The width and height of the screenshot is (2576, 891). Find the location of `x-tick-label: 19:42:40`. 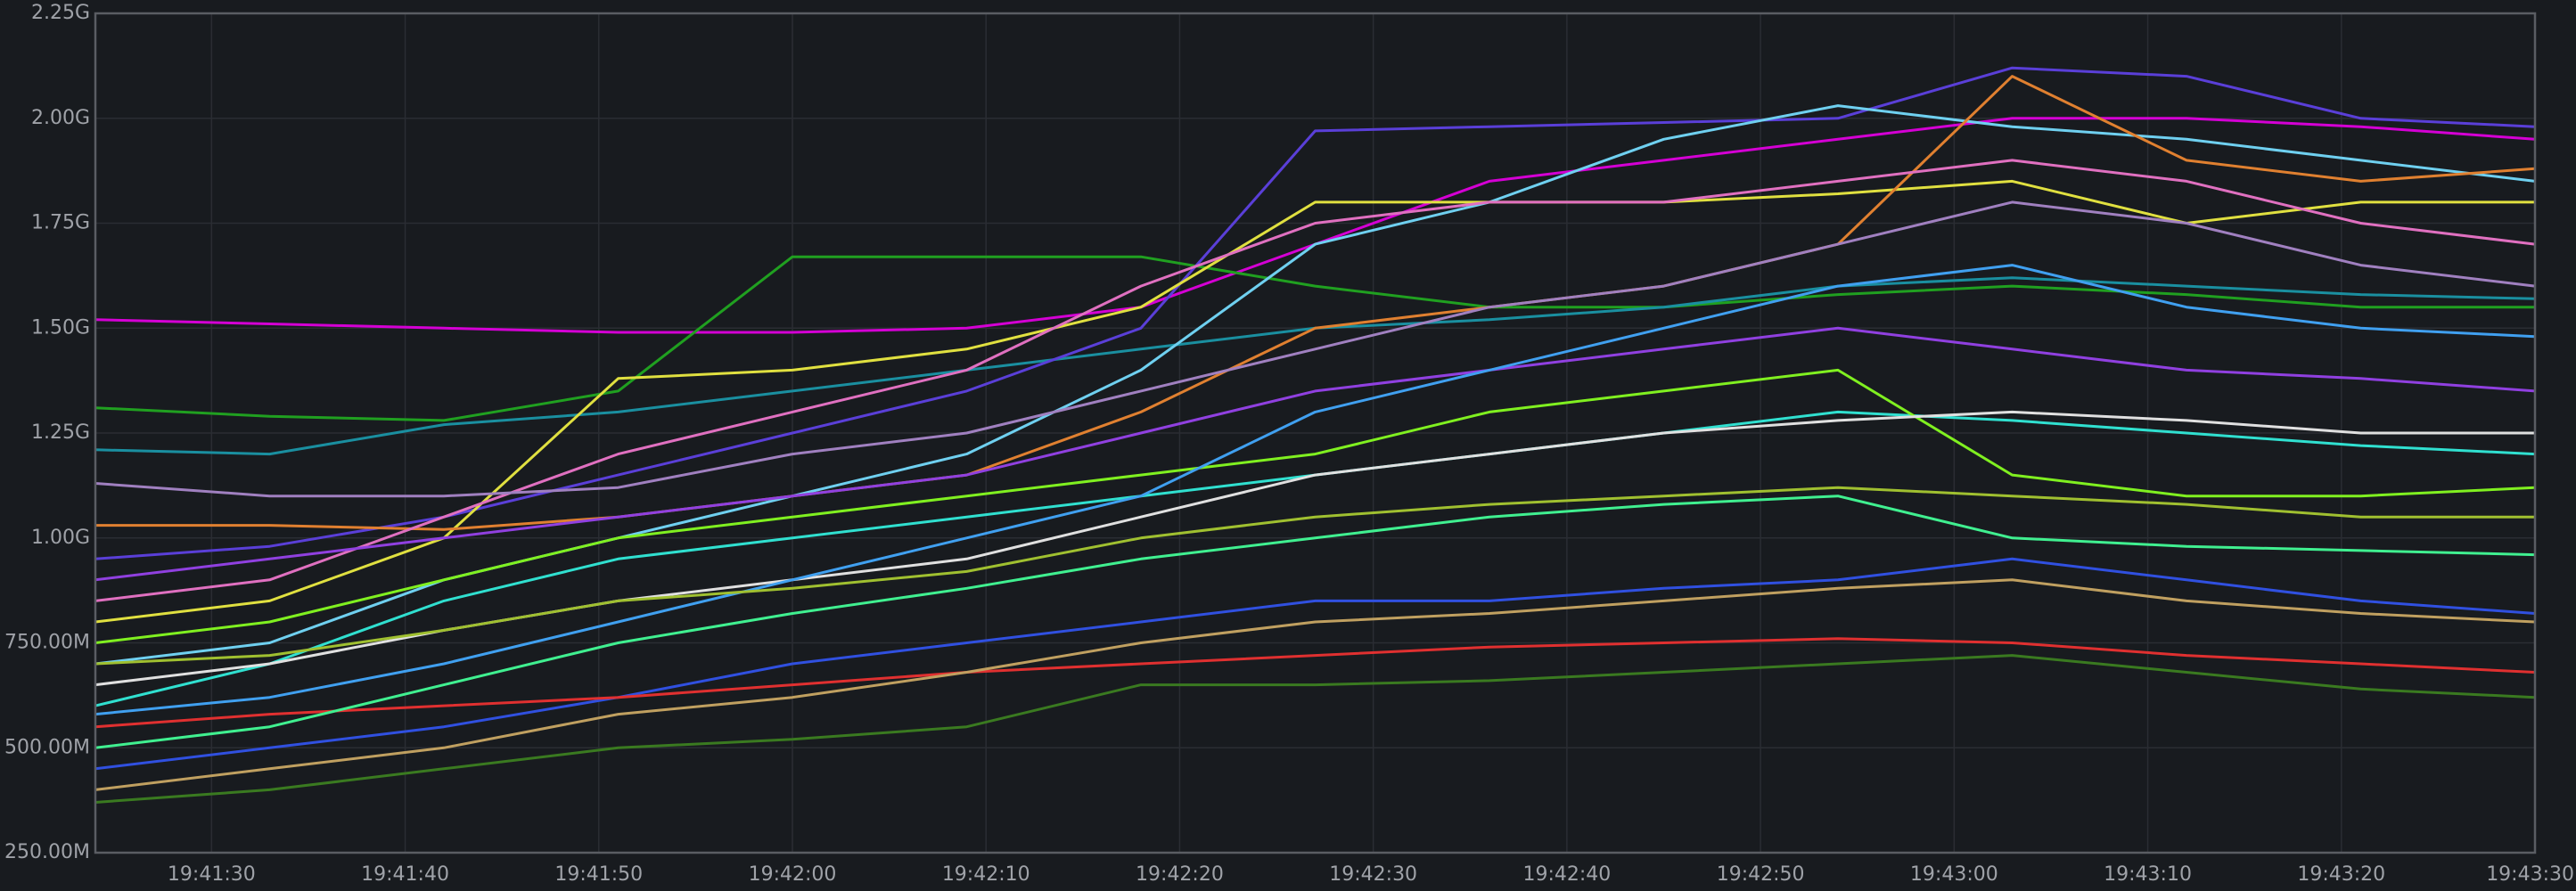

x-tick-label: 19:42:40 is located at coordinates (1567, 874).